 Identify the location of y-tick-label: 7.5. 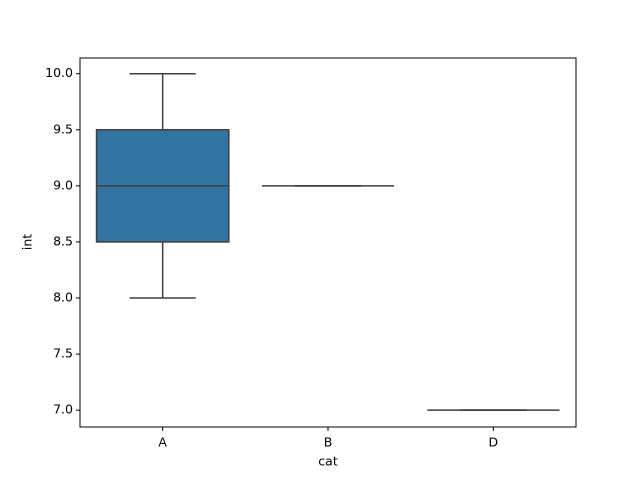
(63, 353).